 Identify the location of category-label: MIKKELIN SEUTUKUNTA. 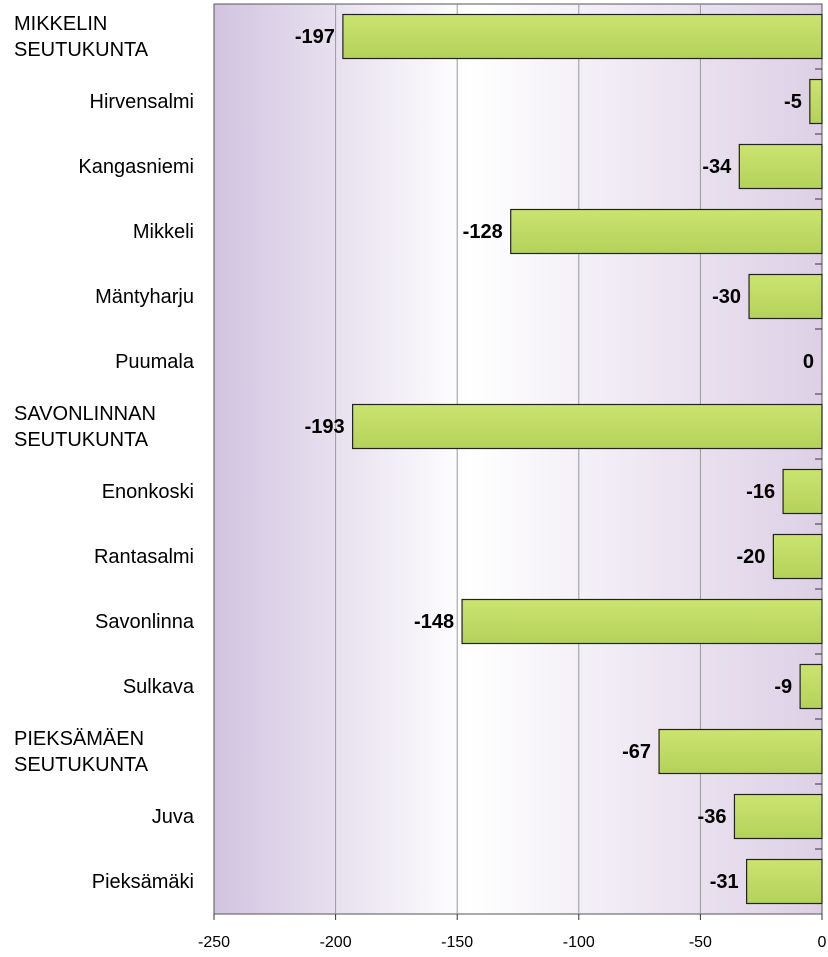
(81, 36).